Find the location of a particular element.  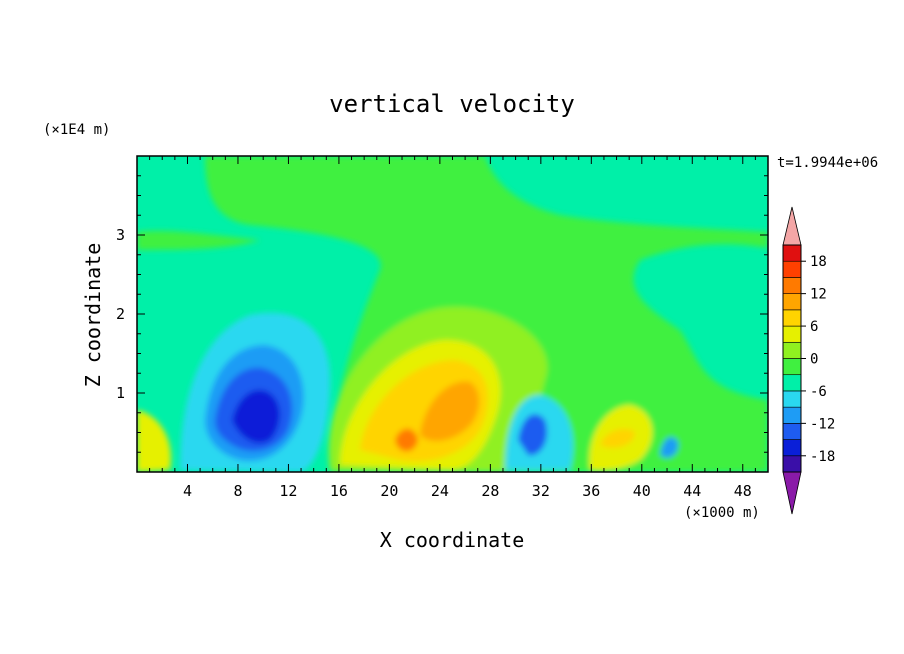

x-tick-label: 32 is located at coordinates (541, 491).